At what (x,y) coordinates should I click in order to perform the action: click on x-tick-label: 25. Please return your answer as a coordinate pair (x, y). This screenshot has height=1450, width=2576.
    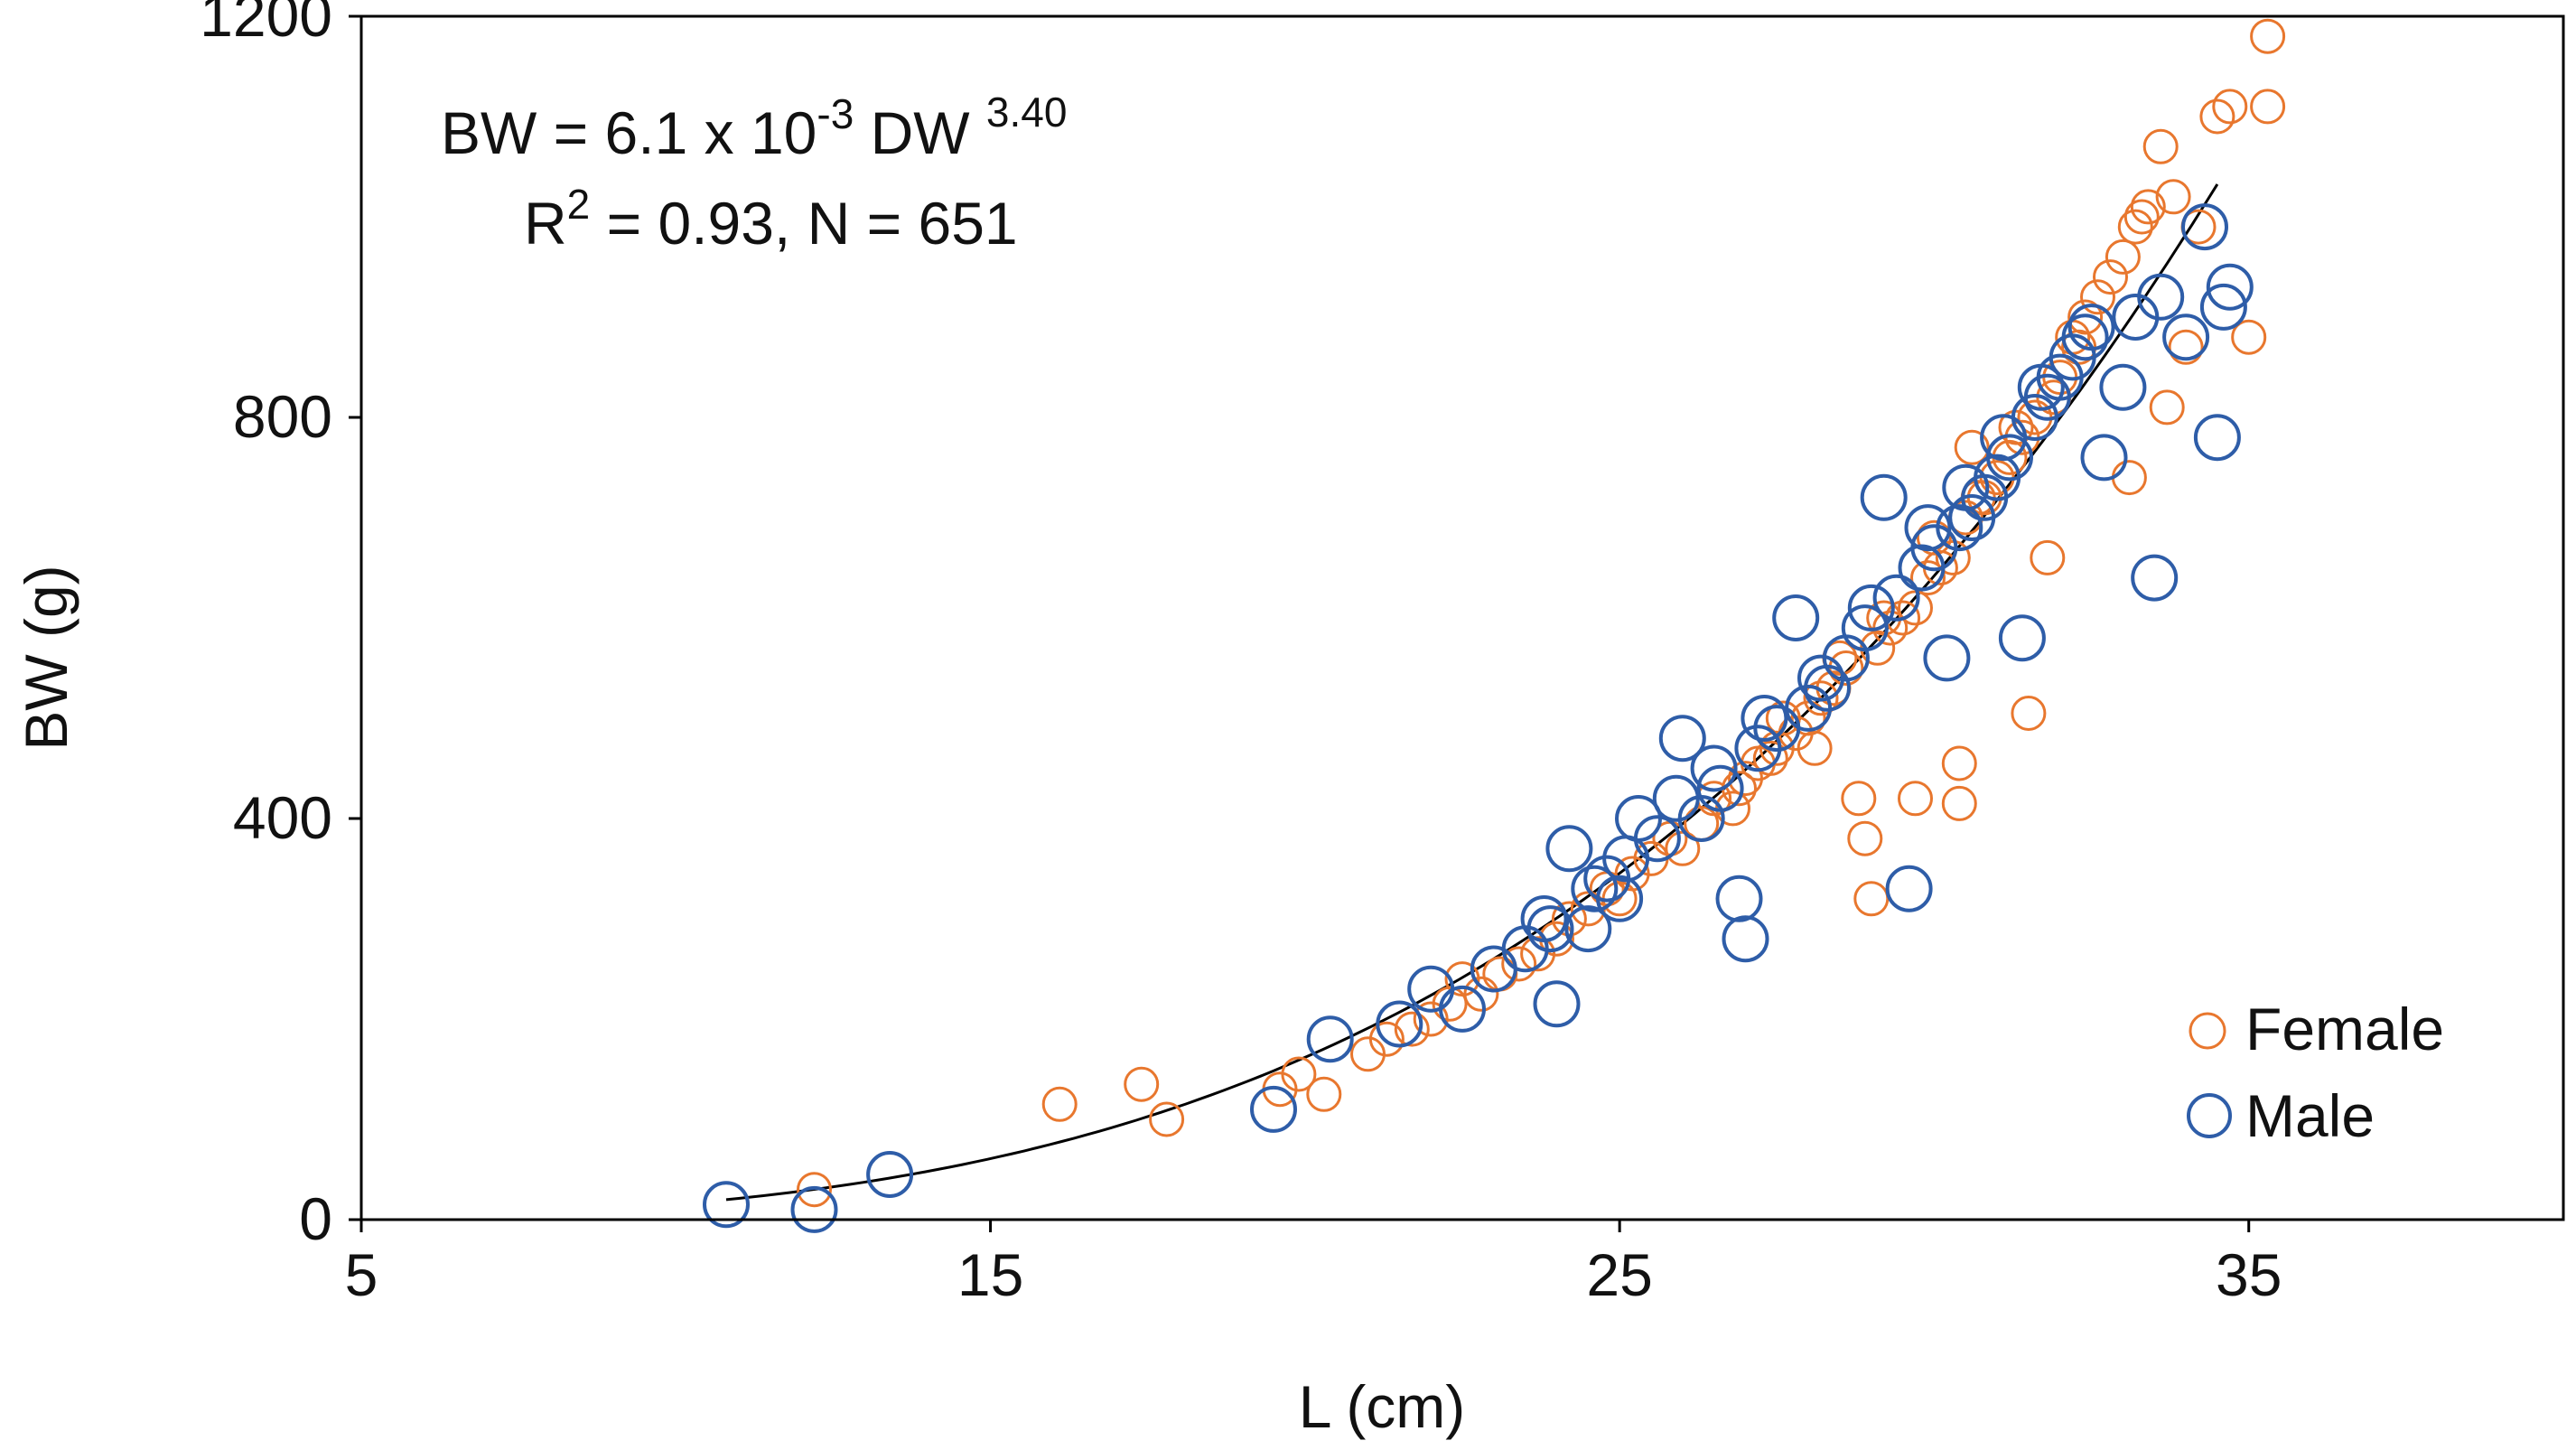
    Looking at the image, I should click on (1619, 1274).